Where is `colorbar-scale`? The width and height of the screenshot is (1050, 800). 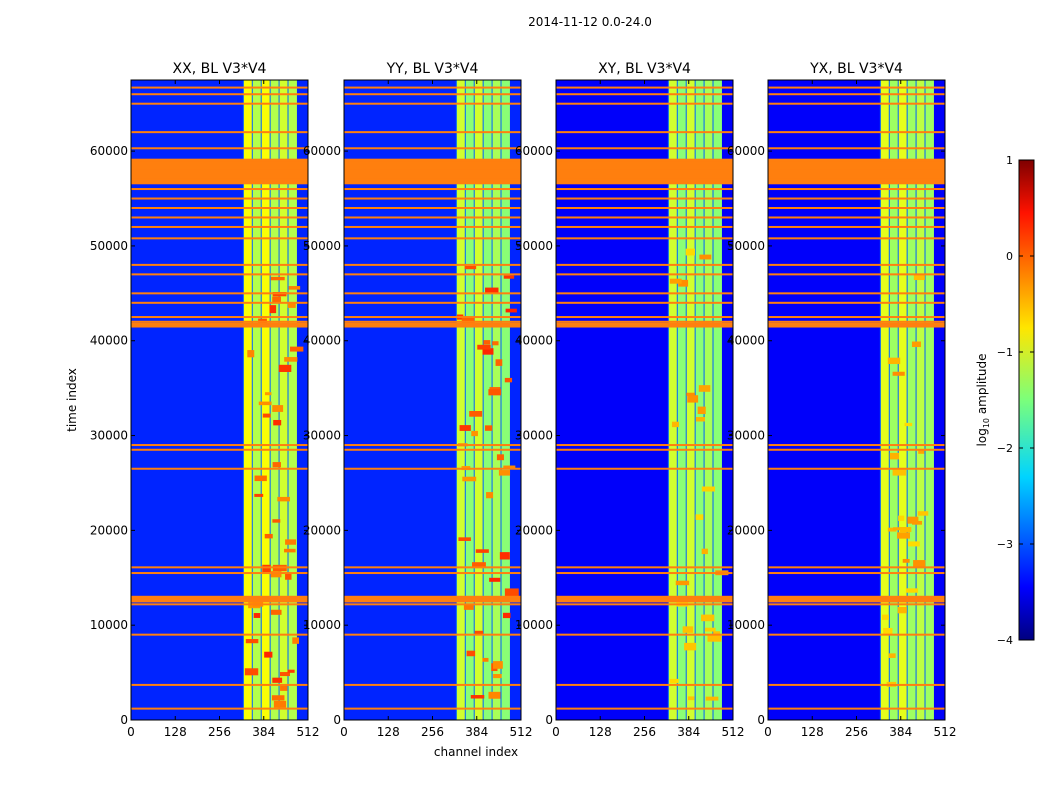 colorbar-scale is located at coordinates (1026, 400).